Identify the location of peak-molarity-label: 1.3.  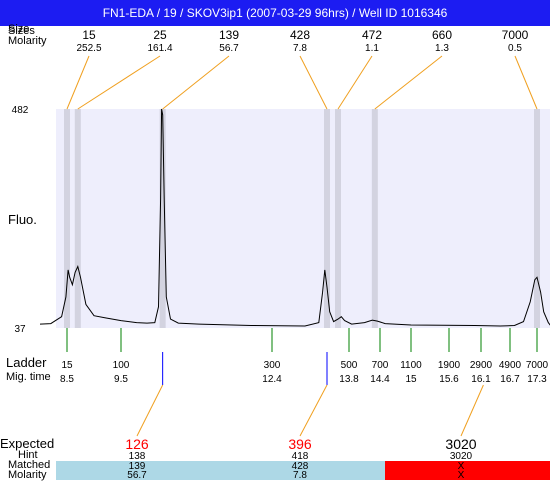
(442, 48).